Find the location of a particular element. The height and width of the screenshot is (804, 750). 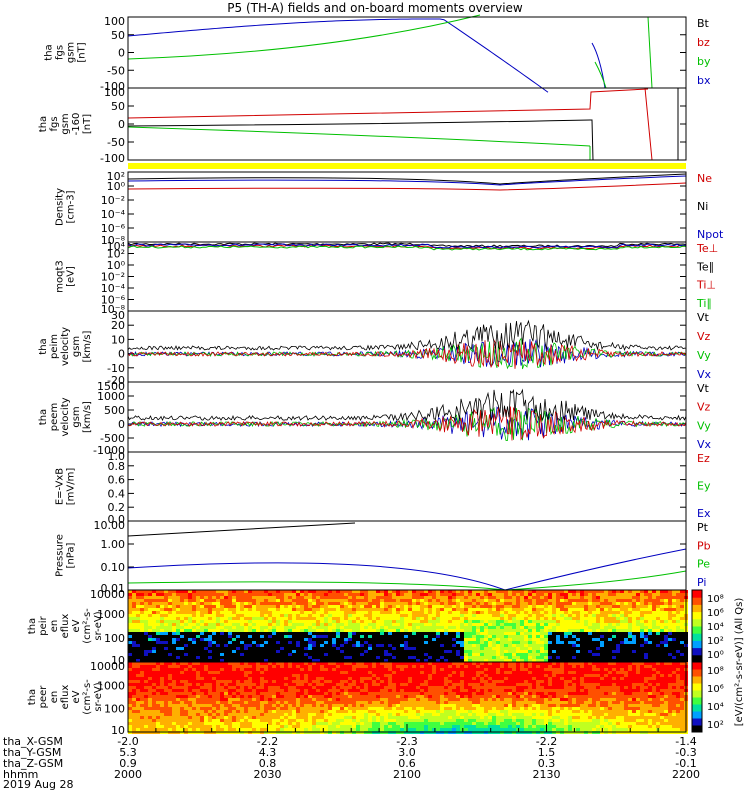

ylabel-line: [km/s] is located at coordinates (87, 346).